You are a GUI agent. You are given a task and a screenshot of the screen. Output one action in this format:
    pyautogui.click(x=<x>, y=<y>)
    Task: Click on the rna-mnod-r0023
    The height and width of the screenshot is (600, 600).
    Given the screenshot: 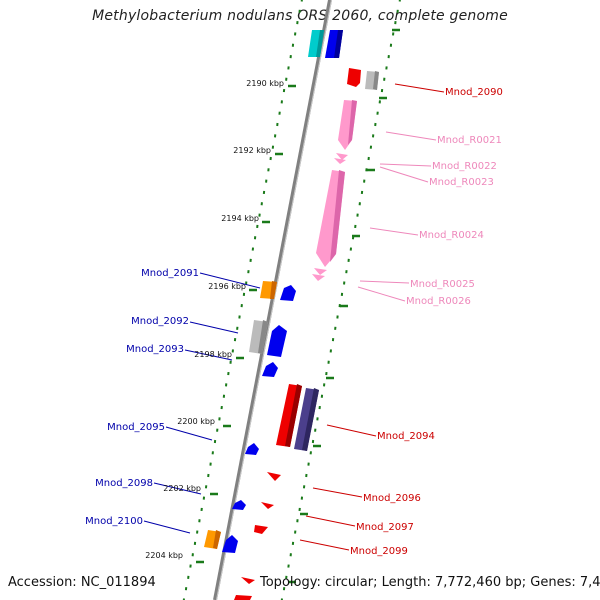 What is the action you would take?
    pyautogui.click(x=340, y=161)
    